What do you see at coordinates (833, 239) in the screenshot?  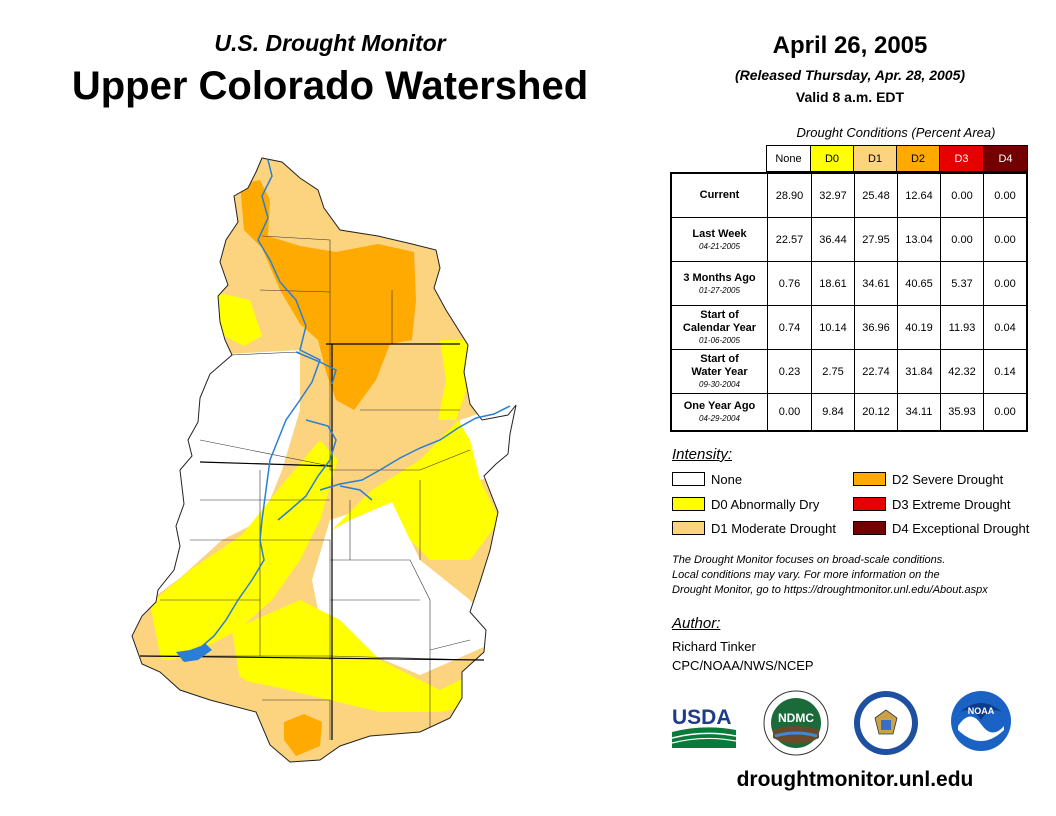 I see `table-cell: 36.44` at bounding box center [833, 239].